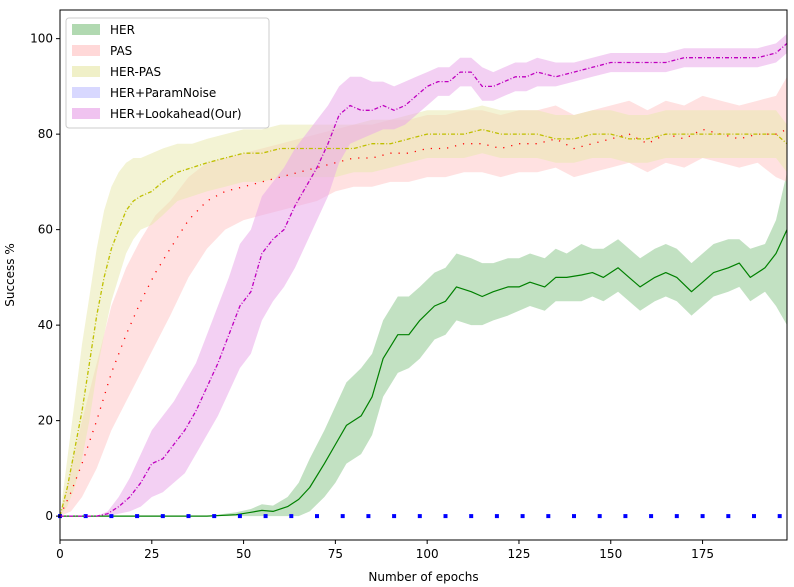 This screenshot has height=587, width=794. What do you see at coordinates (60, 554) in the screenshot?
I see `x-tick-label: 0` at bounding box center [60, 554].